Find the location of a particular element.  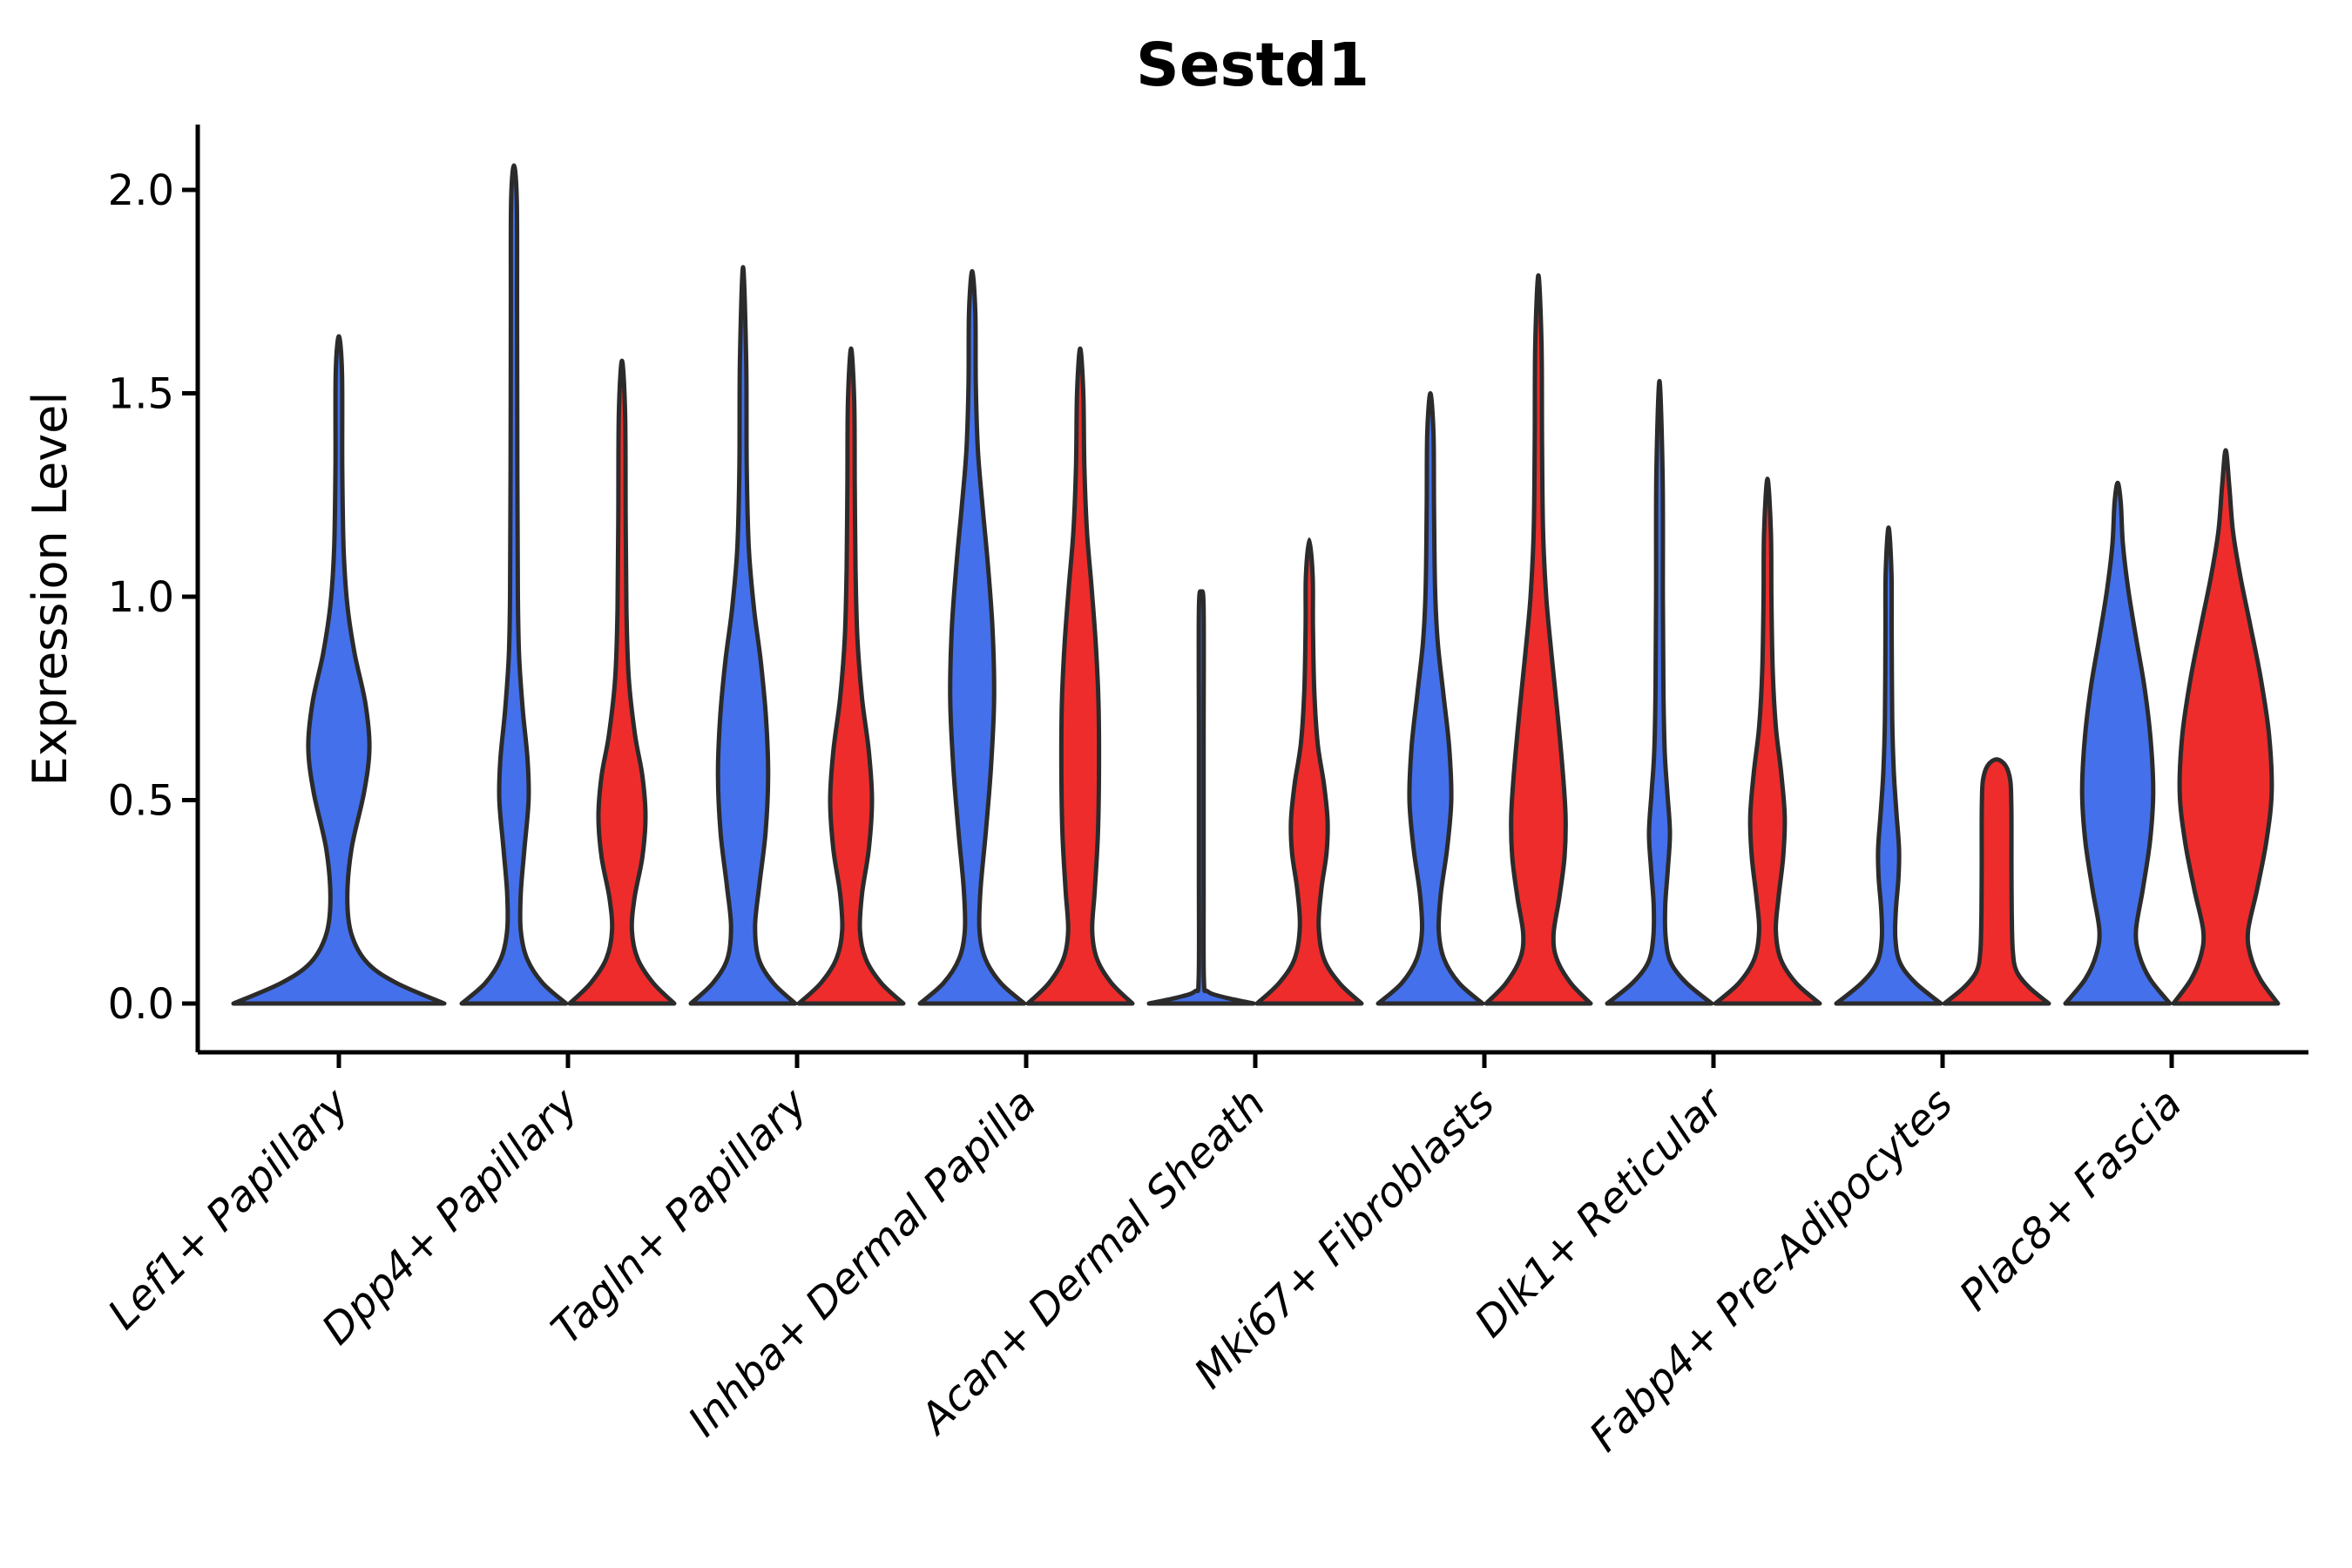

y-axis-label: Expression Level is located at coordinates (50, 589).